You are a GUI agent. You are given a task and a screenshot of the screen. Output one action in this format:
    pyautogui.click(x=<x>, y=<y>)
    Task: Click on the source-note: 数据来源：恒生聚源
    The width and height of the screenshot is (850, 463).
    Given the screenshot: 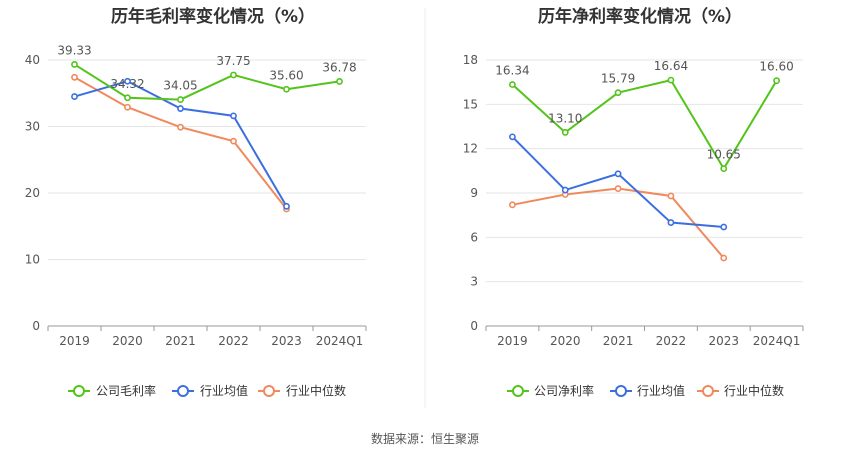 What is the action you would take?
    pyautogui.click(x=424, y=439)
    